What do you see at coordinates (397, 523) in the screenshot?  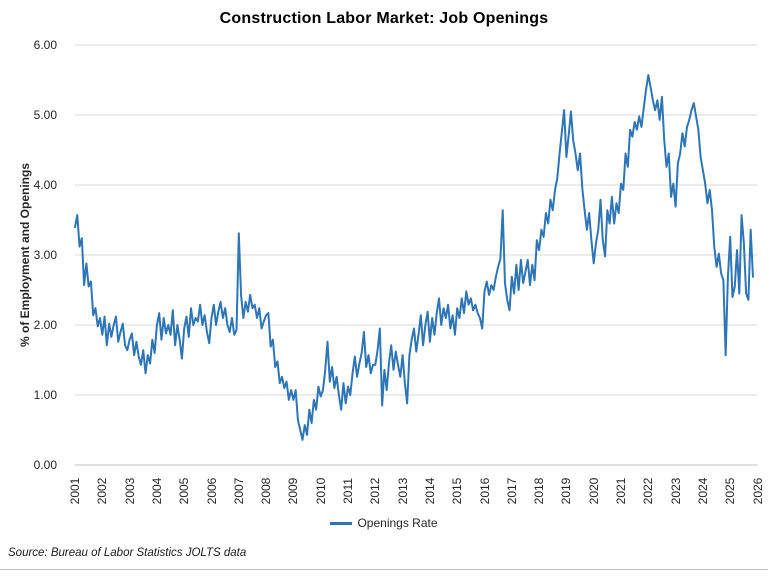 I see `legend-label: Openings Rate` at bounding box center [397, 523].